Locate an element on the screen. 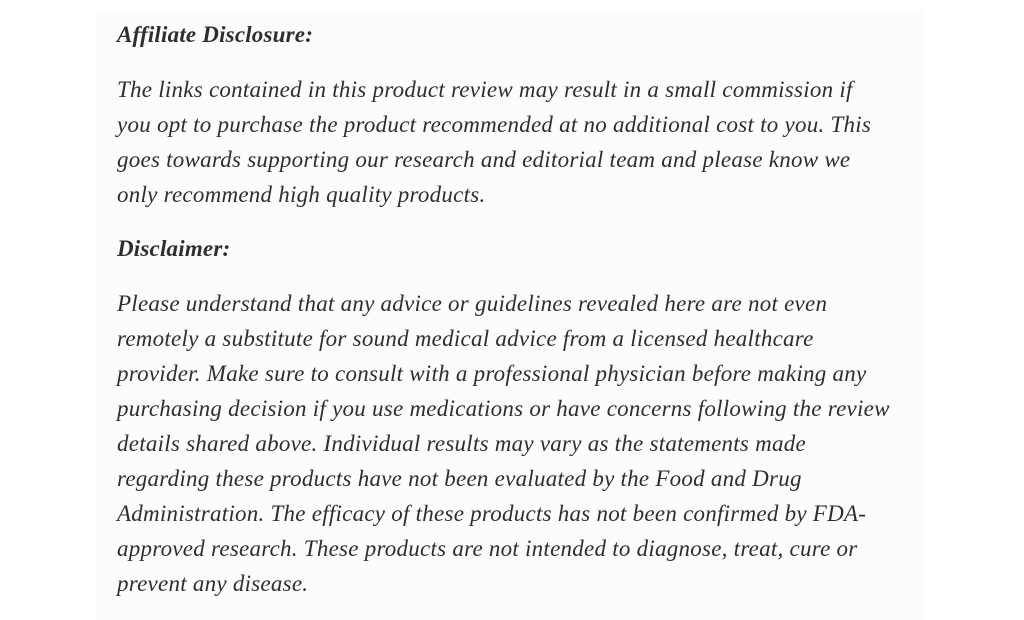 This screenshot has height=620, width=1024. paragraph-line: only recommend high quality products. is located at coordinates (301, 194).